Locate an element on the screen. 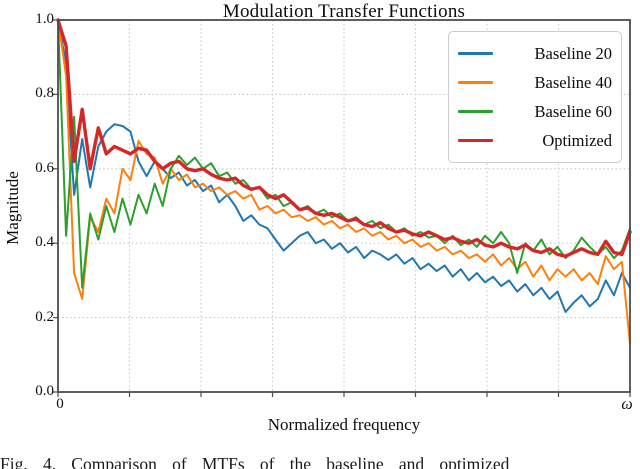 This screenshot has width=640, height=469. legend-line-swatch-orange is located at coordinates (475, 82).